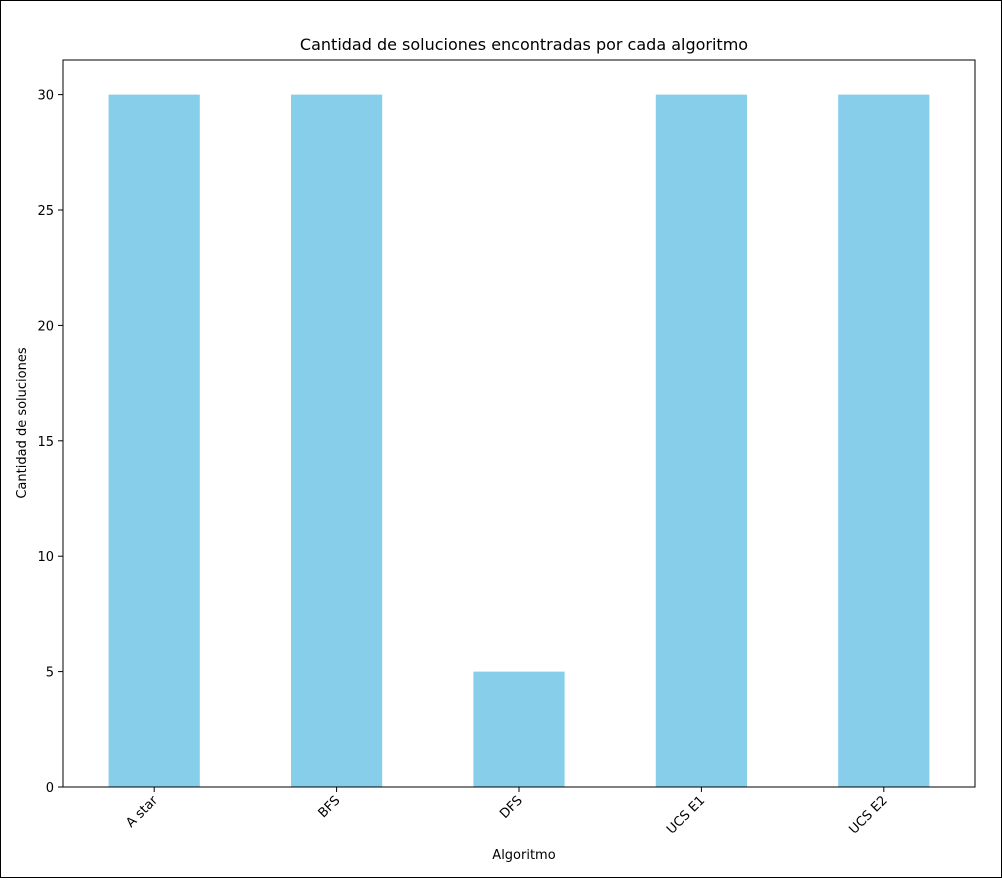 Image resolution: width=1002 pixels, height=881 pixels. What do you see at coordinates (45, 442) in the screenshot?
I see `y-tick-label: 15` at bounding box center [45, 442].